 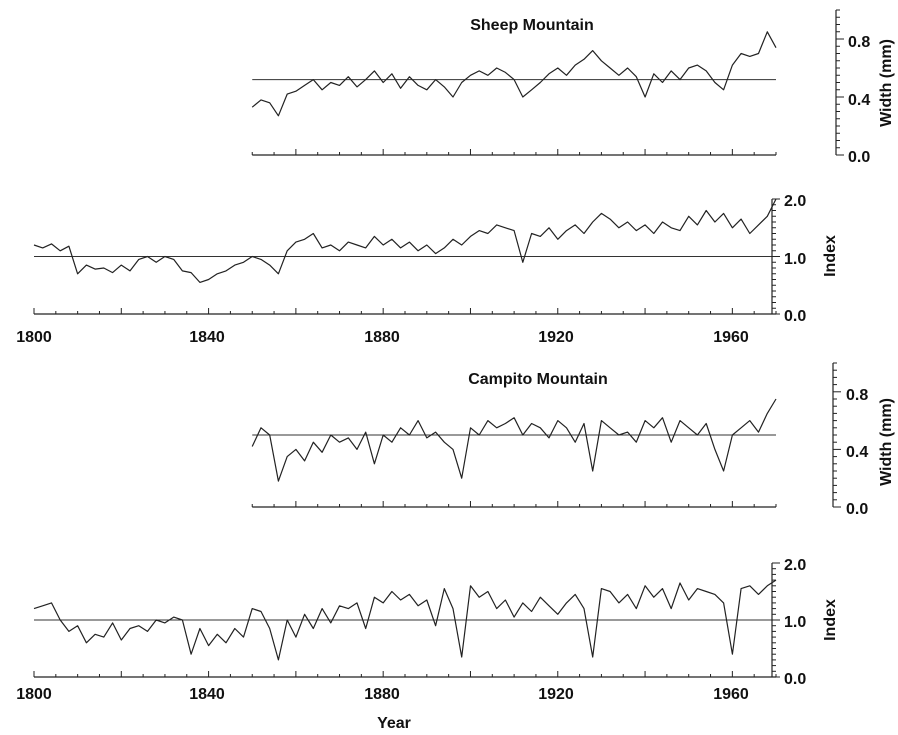 I want to click on y-axis-title-campito-index: Index, so click(x=830, y=620).